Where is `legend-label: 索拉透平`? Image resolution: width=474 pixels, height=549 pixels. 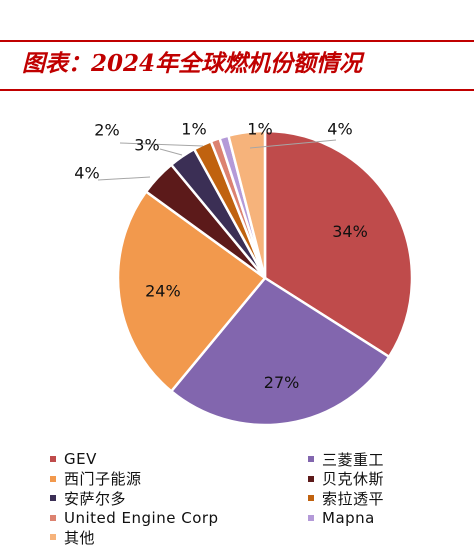
legend-label: 索拉透平 is located at coordinates (353, 498).